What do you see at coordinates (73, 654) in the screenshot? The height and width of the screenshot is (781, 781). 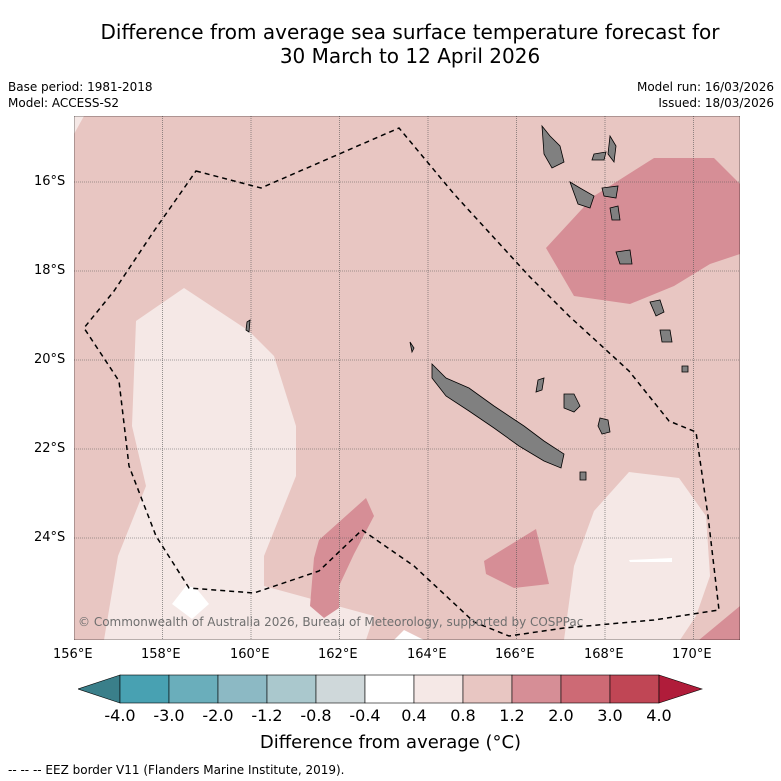 I see `lon-tick: 156°E` at bounding box center [73, 654].